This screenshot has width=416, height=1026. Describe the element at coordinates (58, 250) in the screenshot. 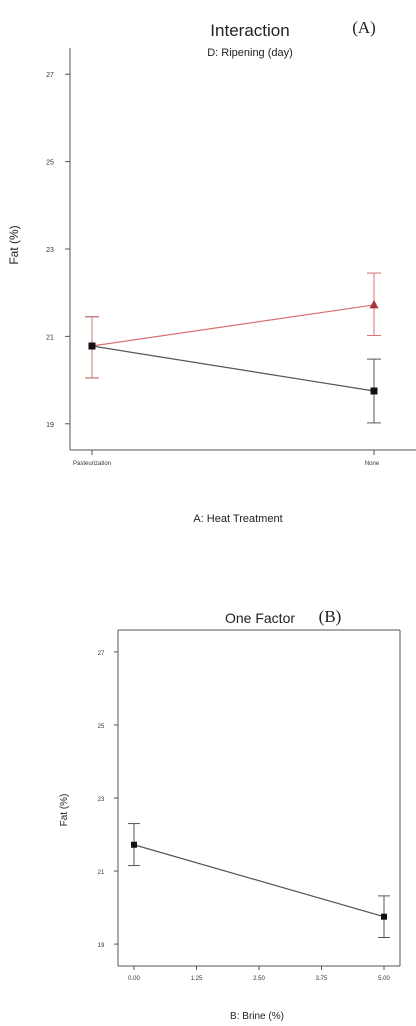

I see `panel-a-y-ticks: 19 21 23 25 27` at that location.